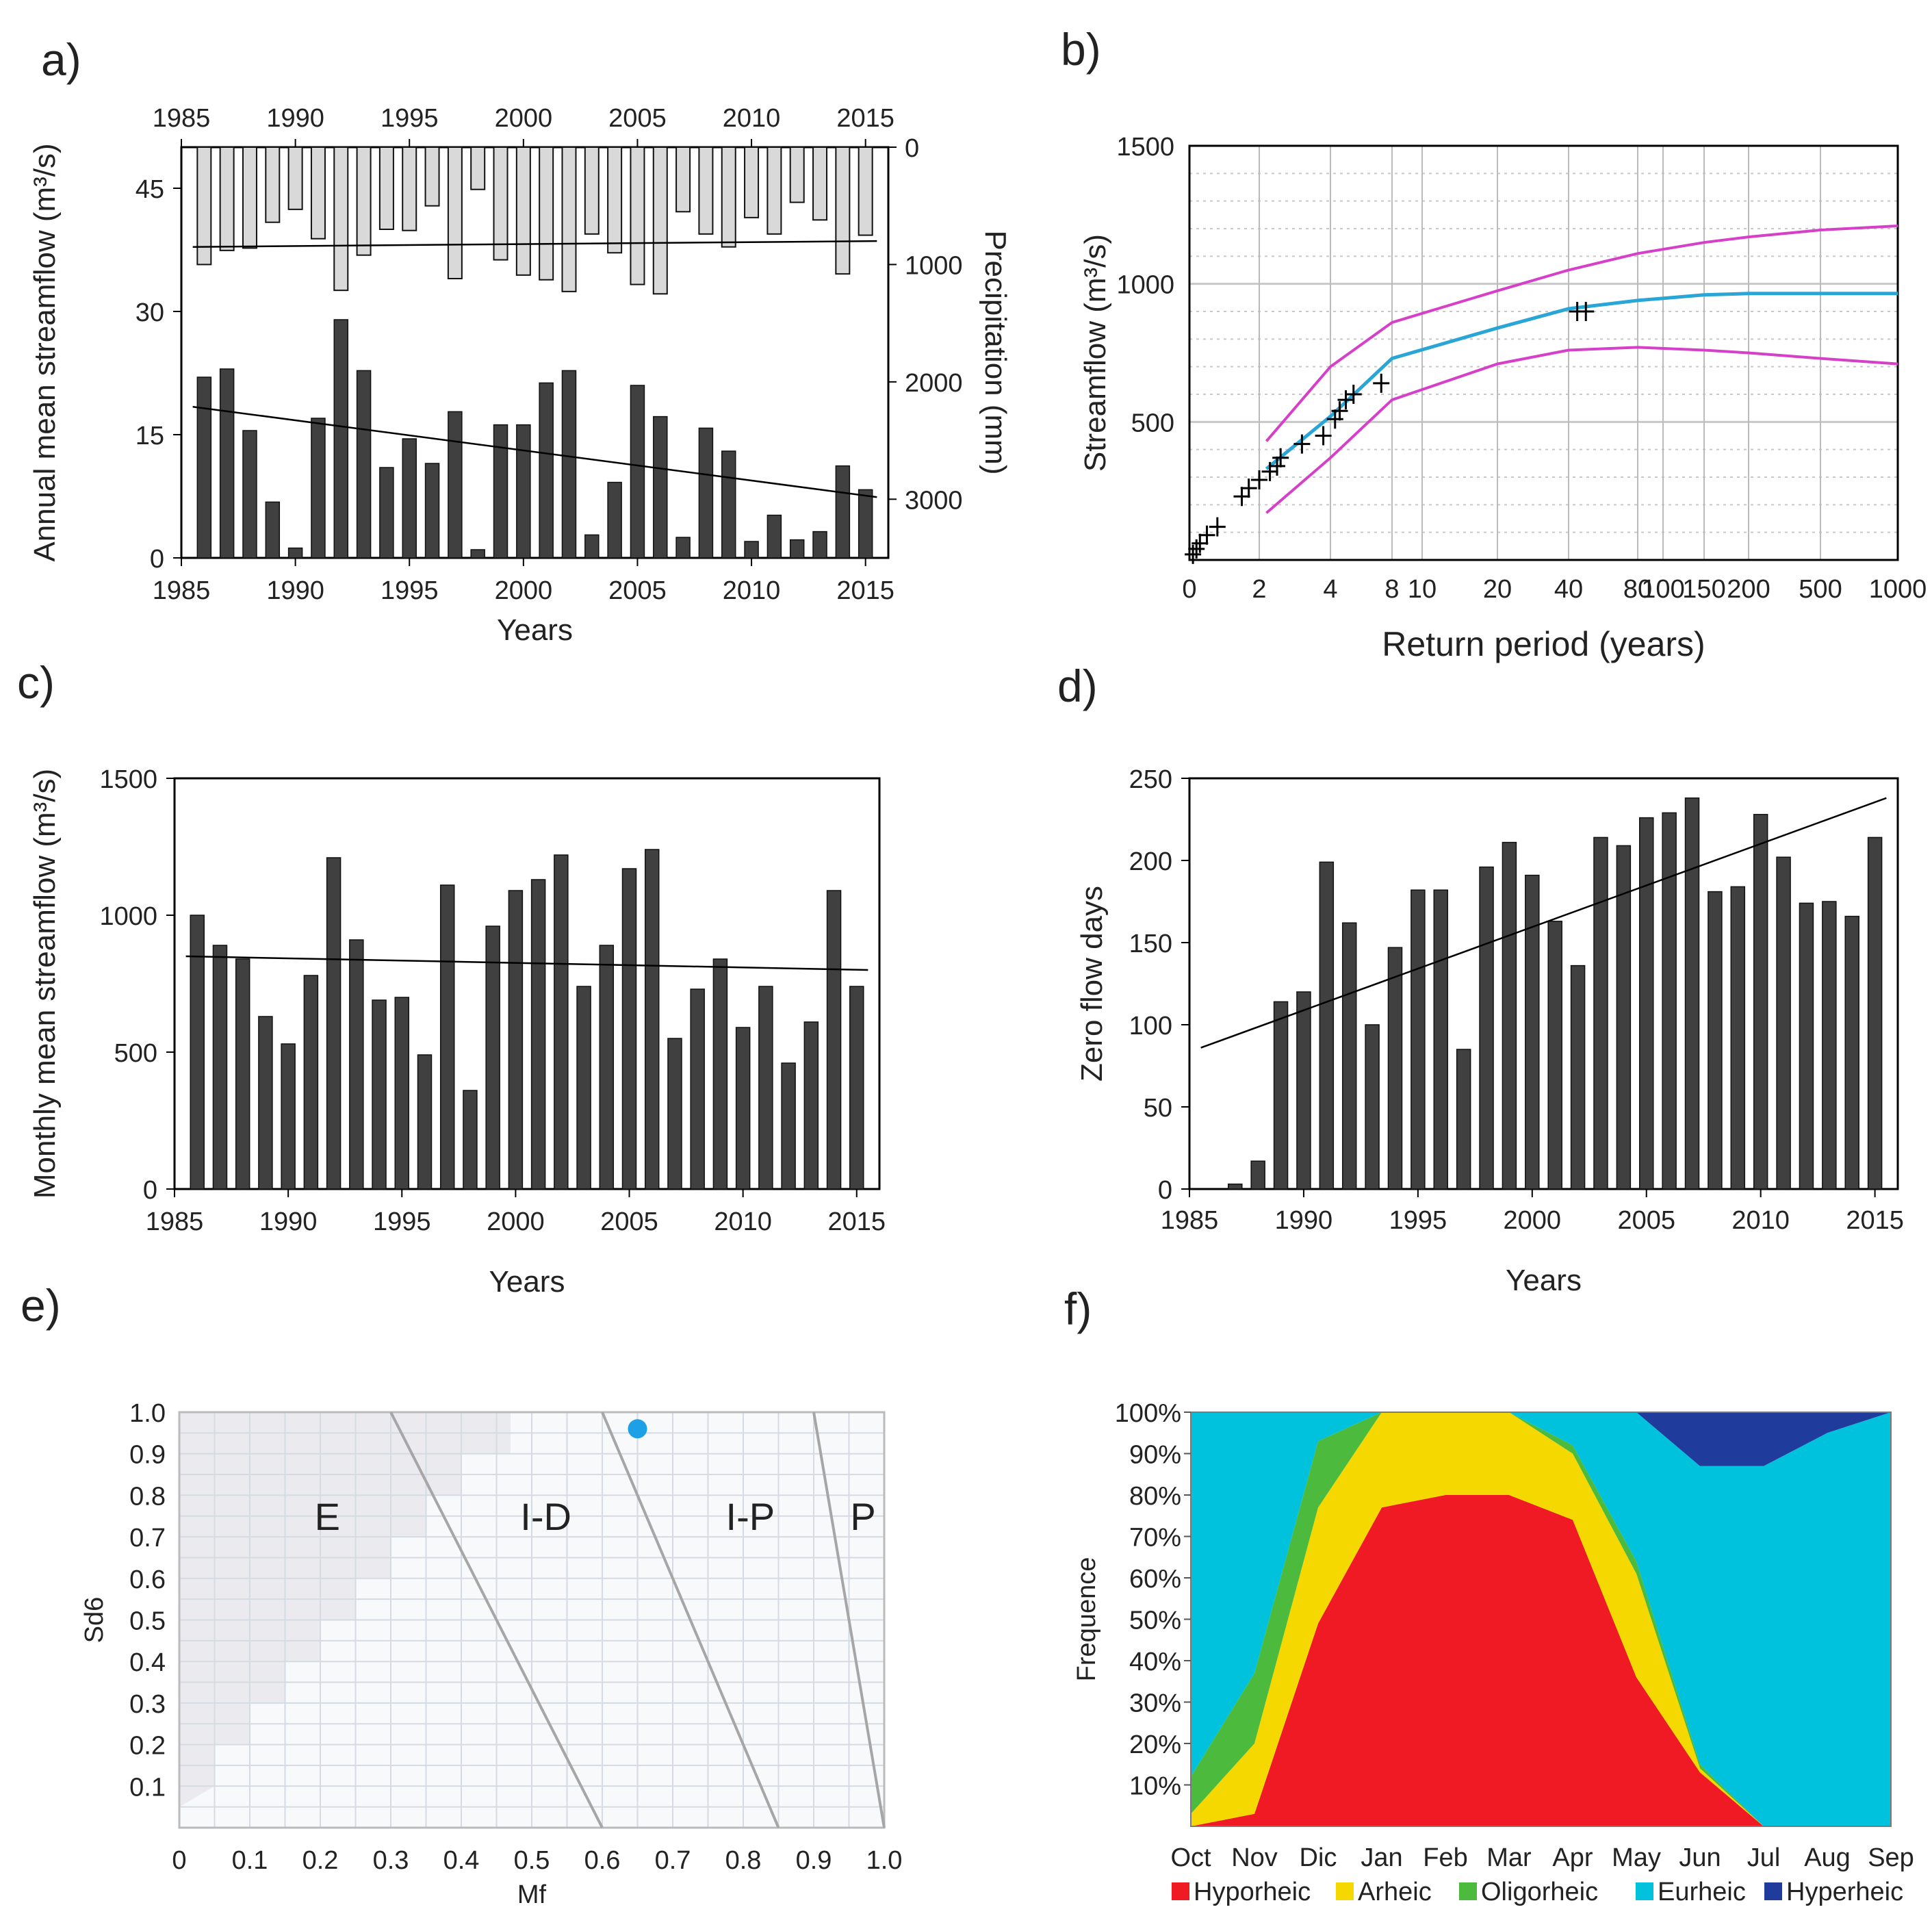 The image size is (1932, 1929). I want to click on y-axis-title: Sd6, so click(94, 1620).